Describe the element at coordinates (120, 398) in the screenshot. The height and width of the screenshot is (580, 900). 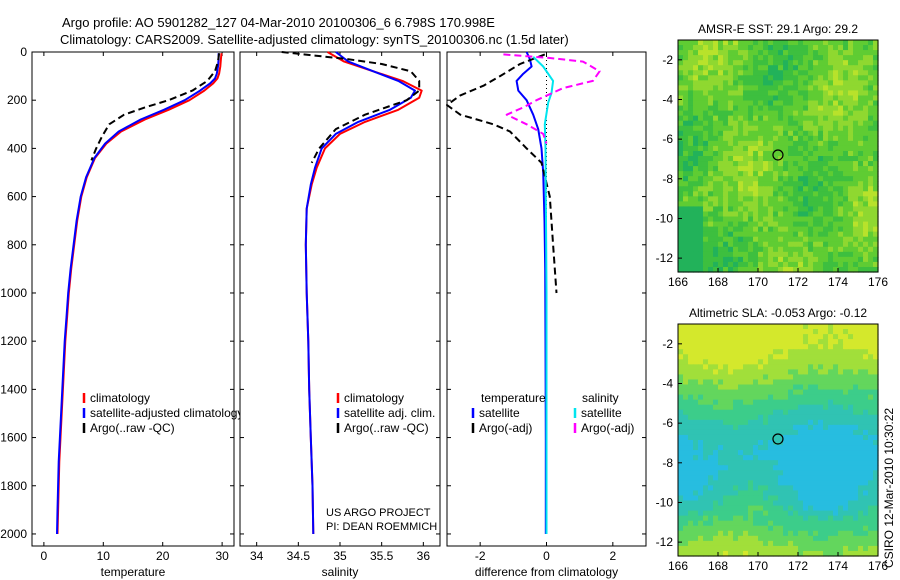
I see `temp-legend-label: climatology` at that location.